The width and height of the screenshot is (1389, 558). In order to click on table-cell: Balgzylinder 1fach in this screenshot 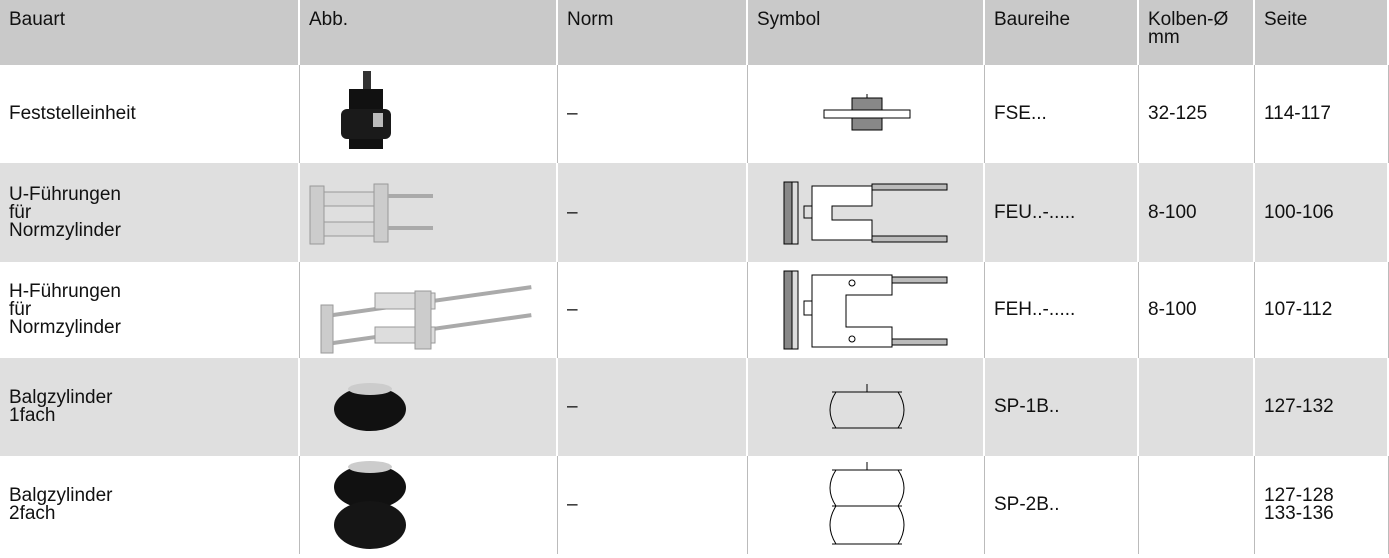, I will do `click(150, 407)`.